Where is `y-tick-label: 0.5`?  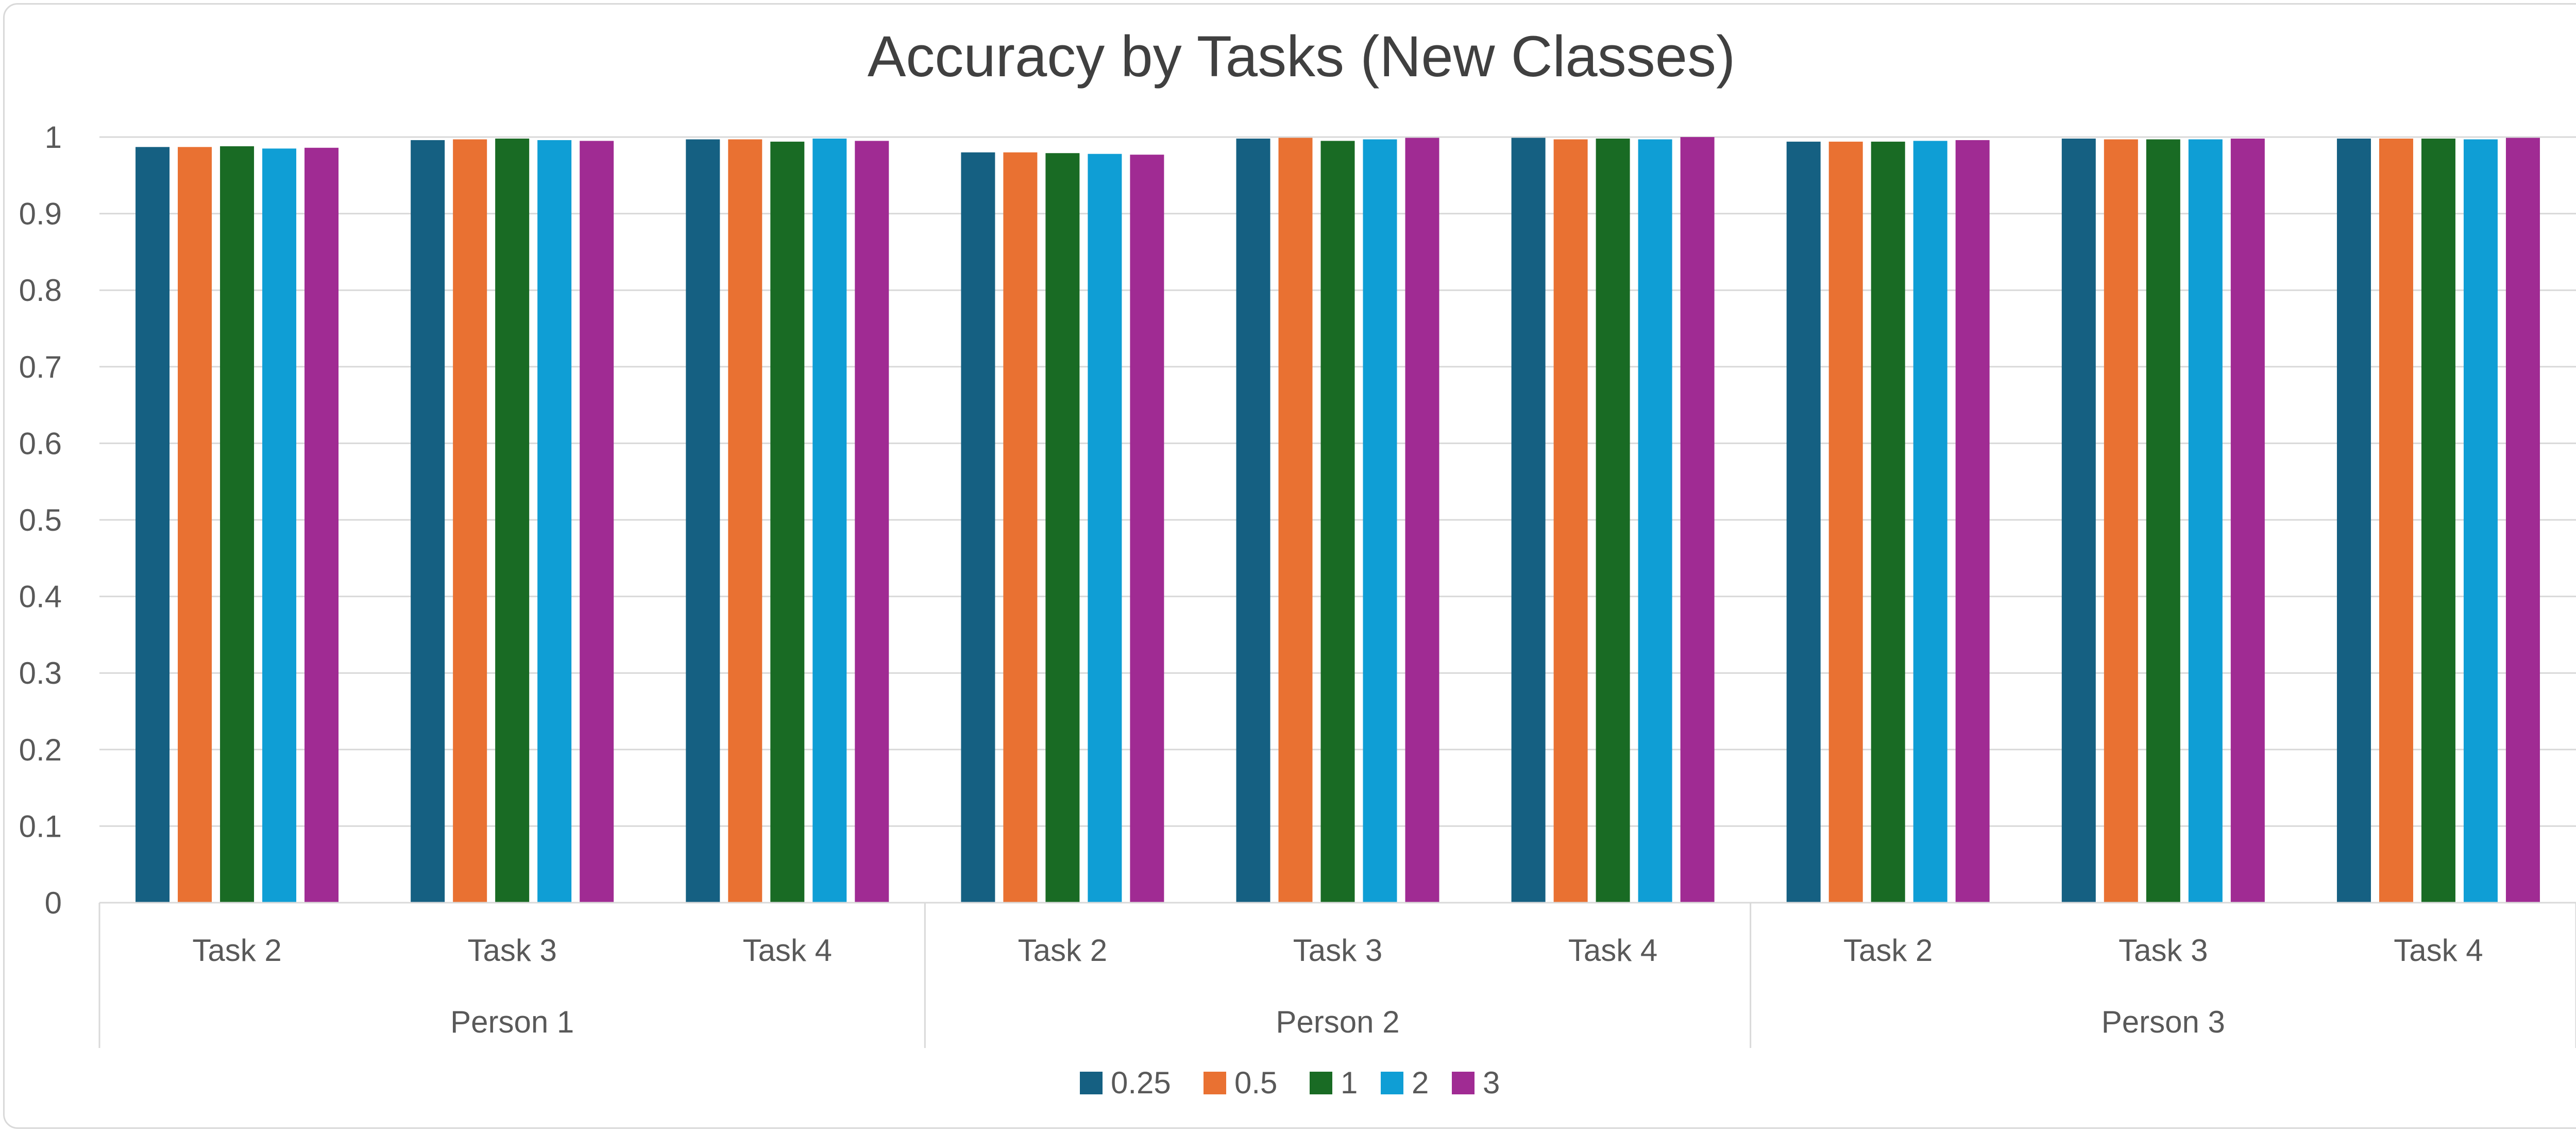
y-tick-label: 0.5 is located at coordinates (40, 520).